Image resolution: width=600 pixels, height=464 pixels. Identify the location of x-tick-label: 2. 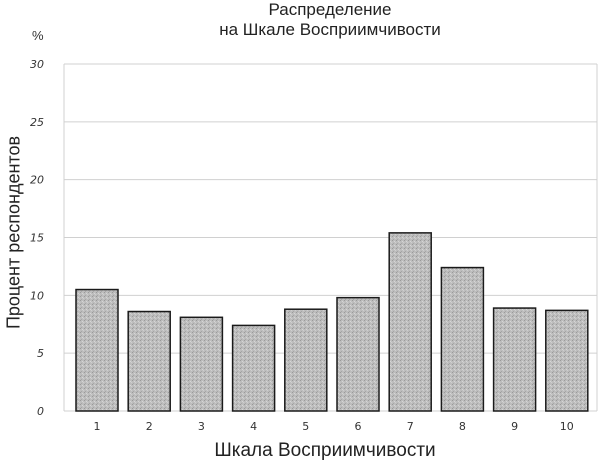
(149, 426).